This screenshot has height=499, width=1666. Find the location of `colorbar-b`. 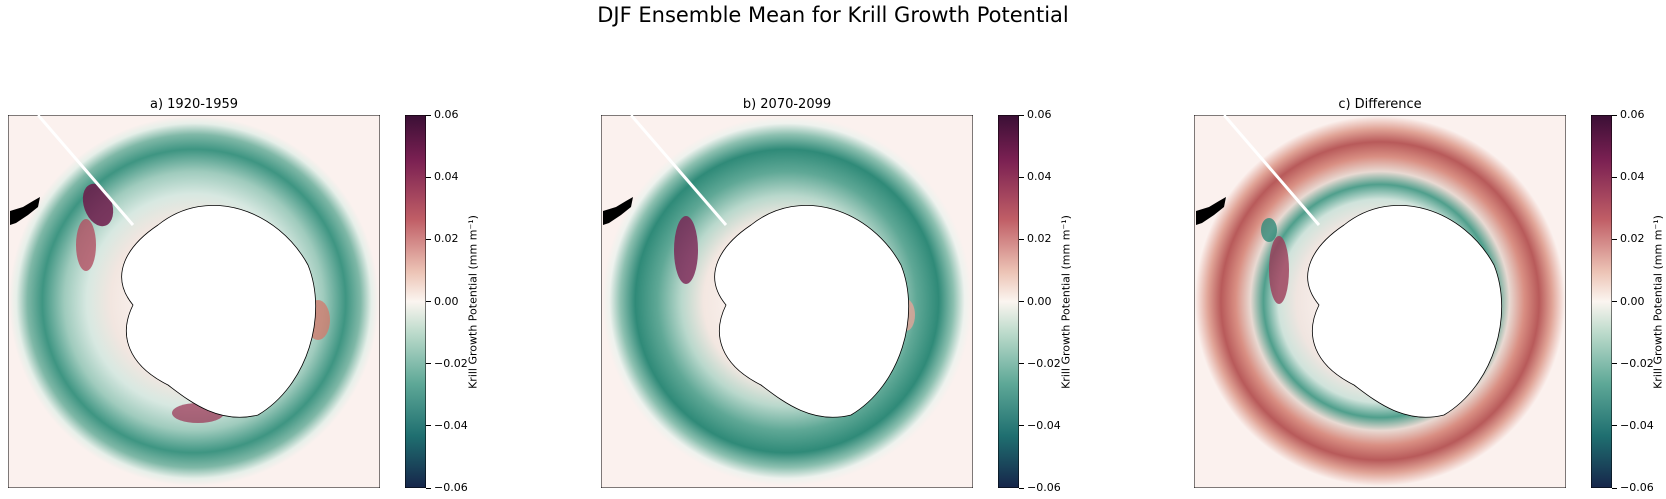

colorbar-b is located at coordinates (1008, 301).